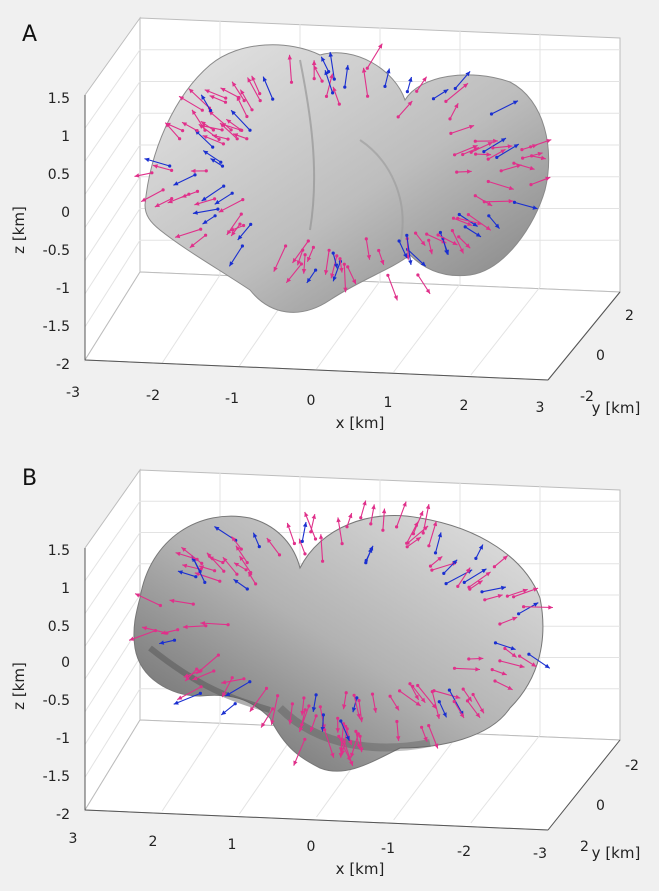  What do you see at coordinates (600, 806) in the screenshot?
I see `y-tick: 0` at bounding box center [600, 806].